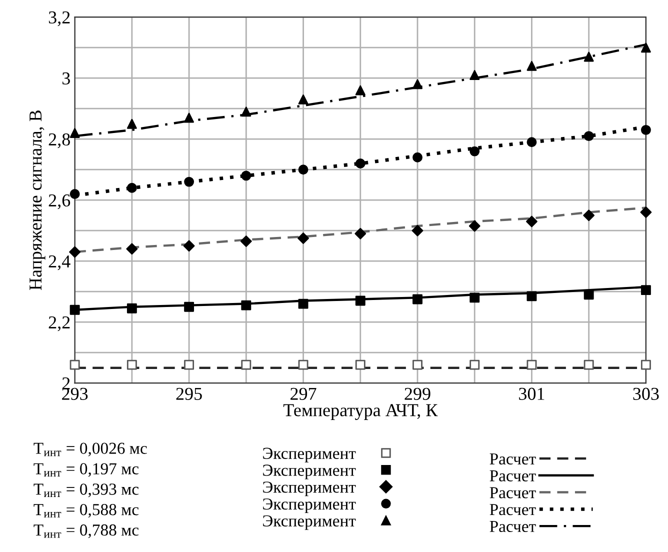 The height and width of the screenshot is (552, 668). I want to click on y-tick-label: 2,8, so click(59, 140).